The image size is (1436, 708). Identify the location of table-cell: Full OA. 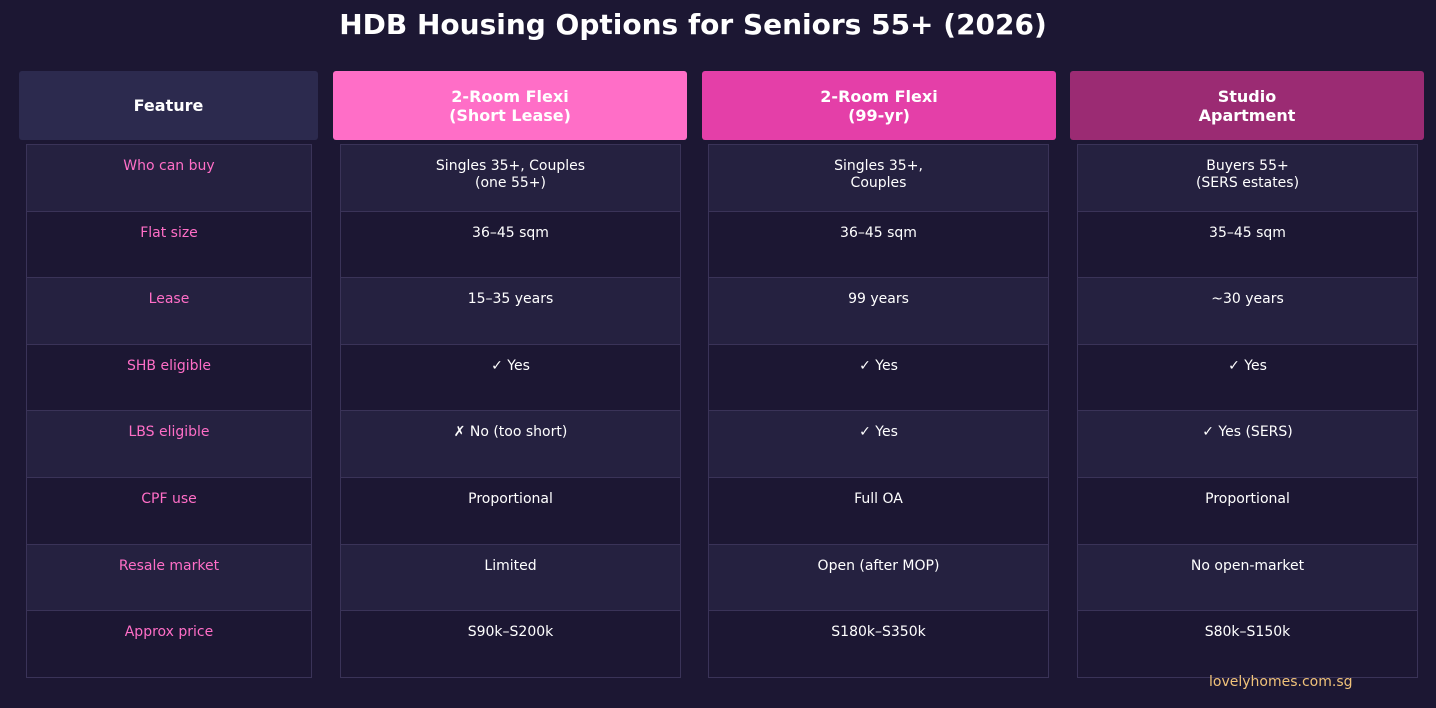
(878, 510).